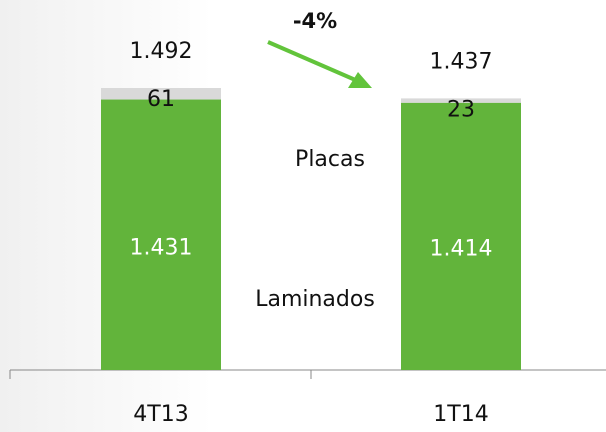 The image size is (606, 432). I want to click on total-label: 1.437, so click(461, 61).